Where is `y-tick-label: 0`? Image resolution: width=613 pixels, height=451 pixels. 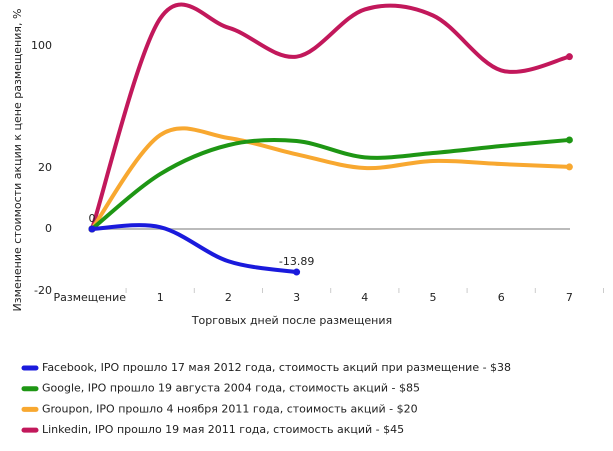
y-tick-label: 0 is located at coordinates (48, 228).